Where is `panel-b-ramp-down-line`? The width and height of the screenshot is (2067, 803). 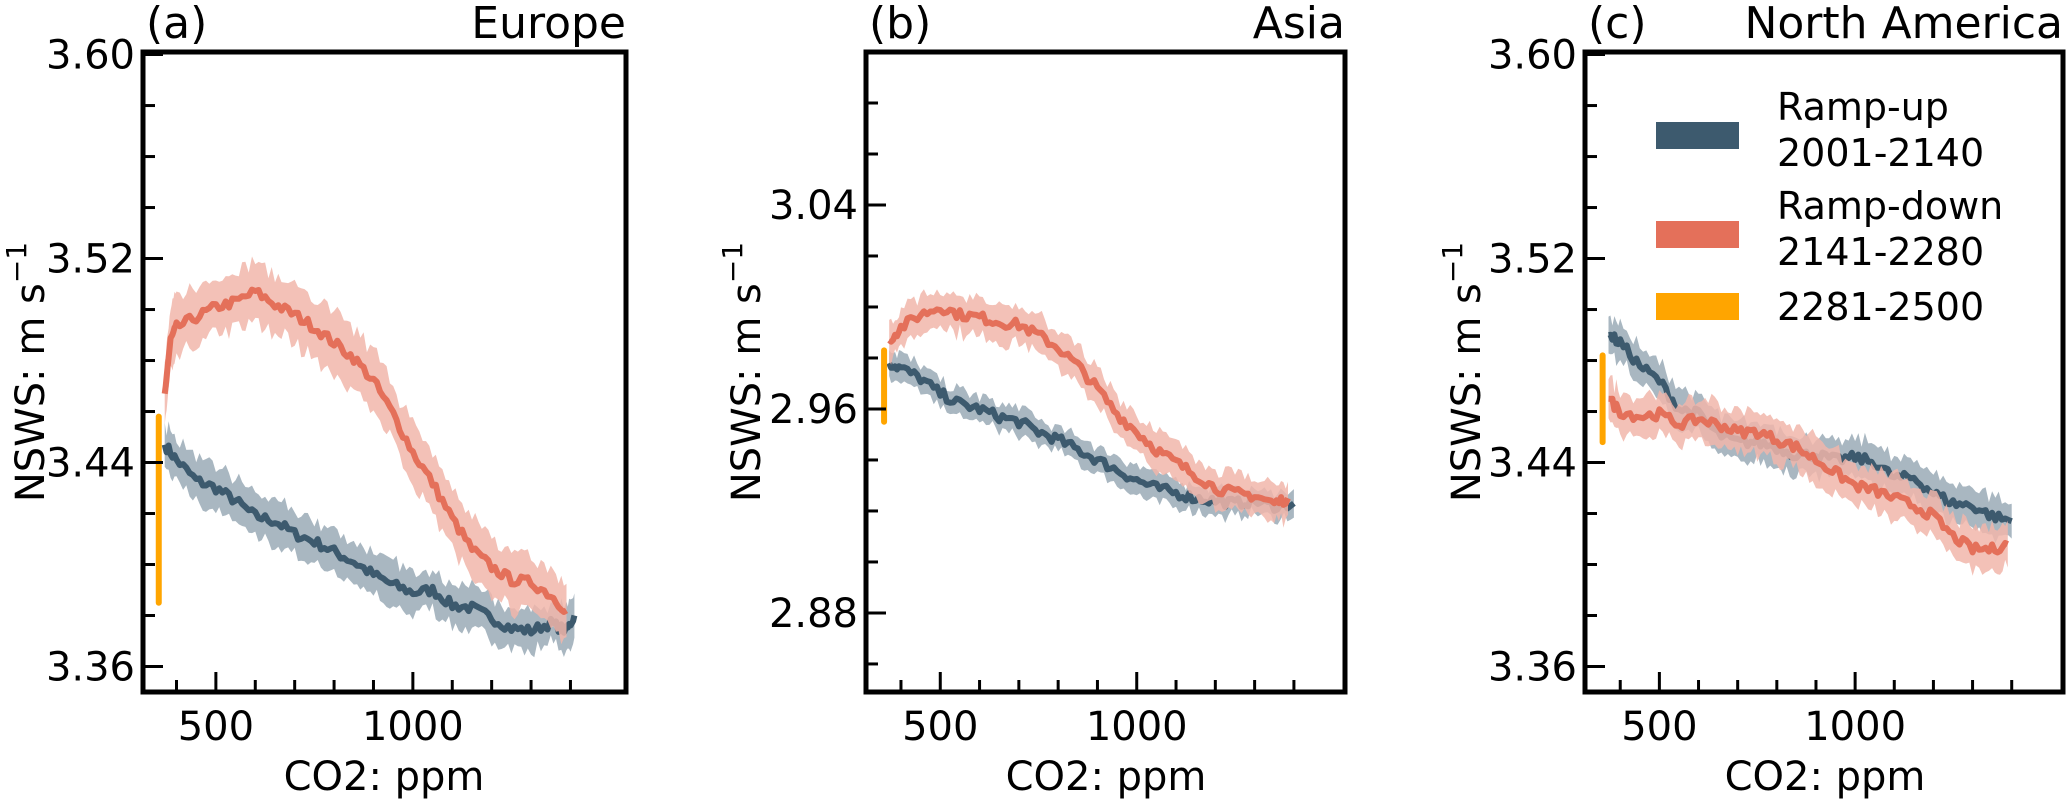
panel-b-ramp-down-line is located at coordinates (1089, 407).